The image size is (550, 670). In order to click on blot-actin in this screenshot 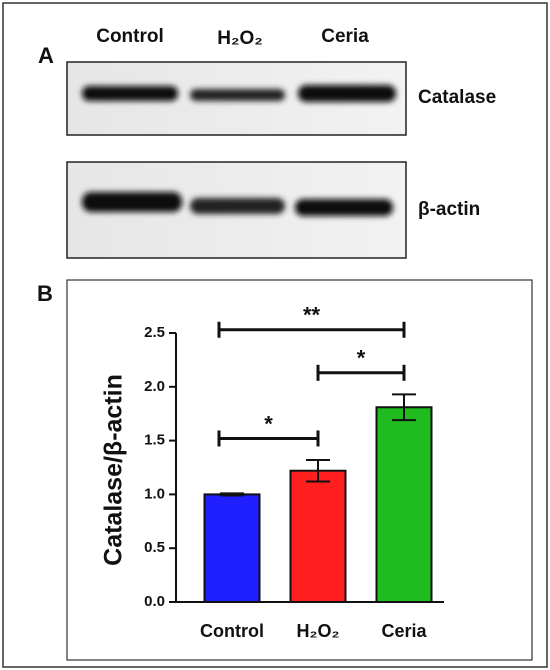, I will do `click(236, 210)`.